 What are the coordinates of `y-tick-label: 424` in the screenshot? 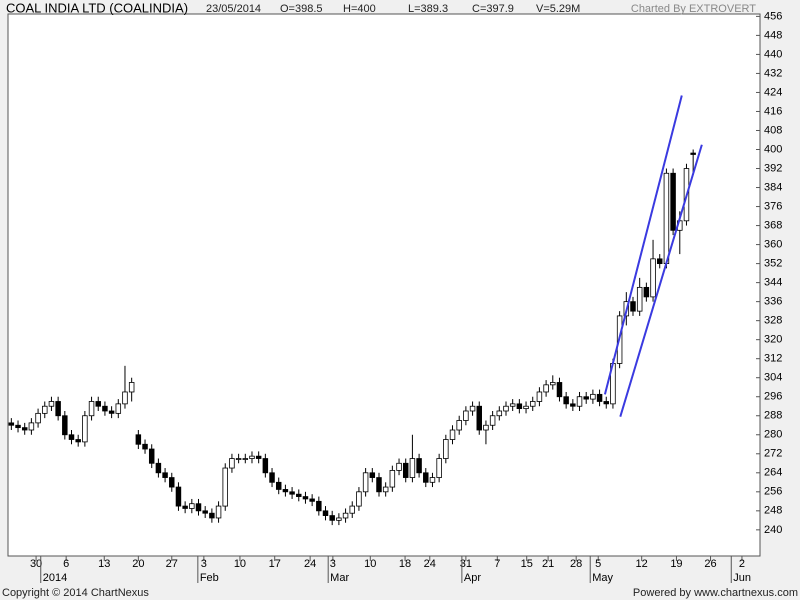 It's located at (773, 92).